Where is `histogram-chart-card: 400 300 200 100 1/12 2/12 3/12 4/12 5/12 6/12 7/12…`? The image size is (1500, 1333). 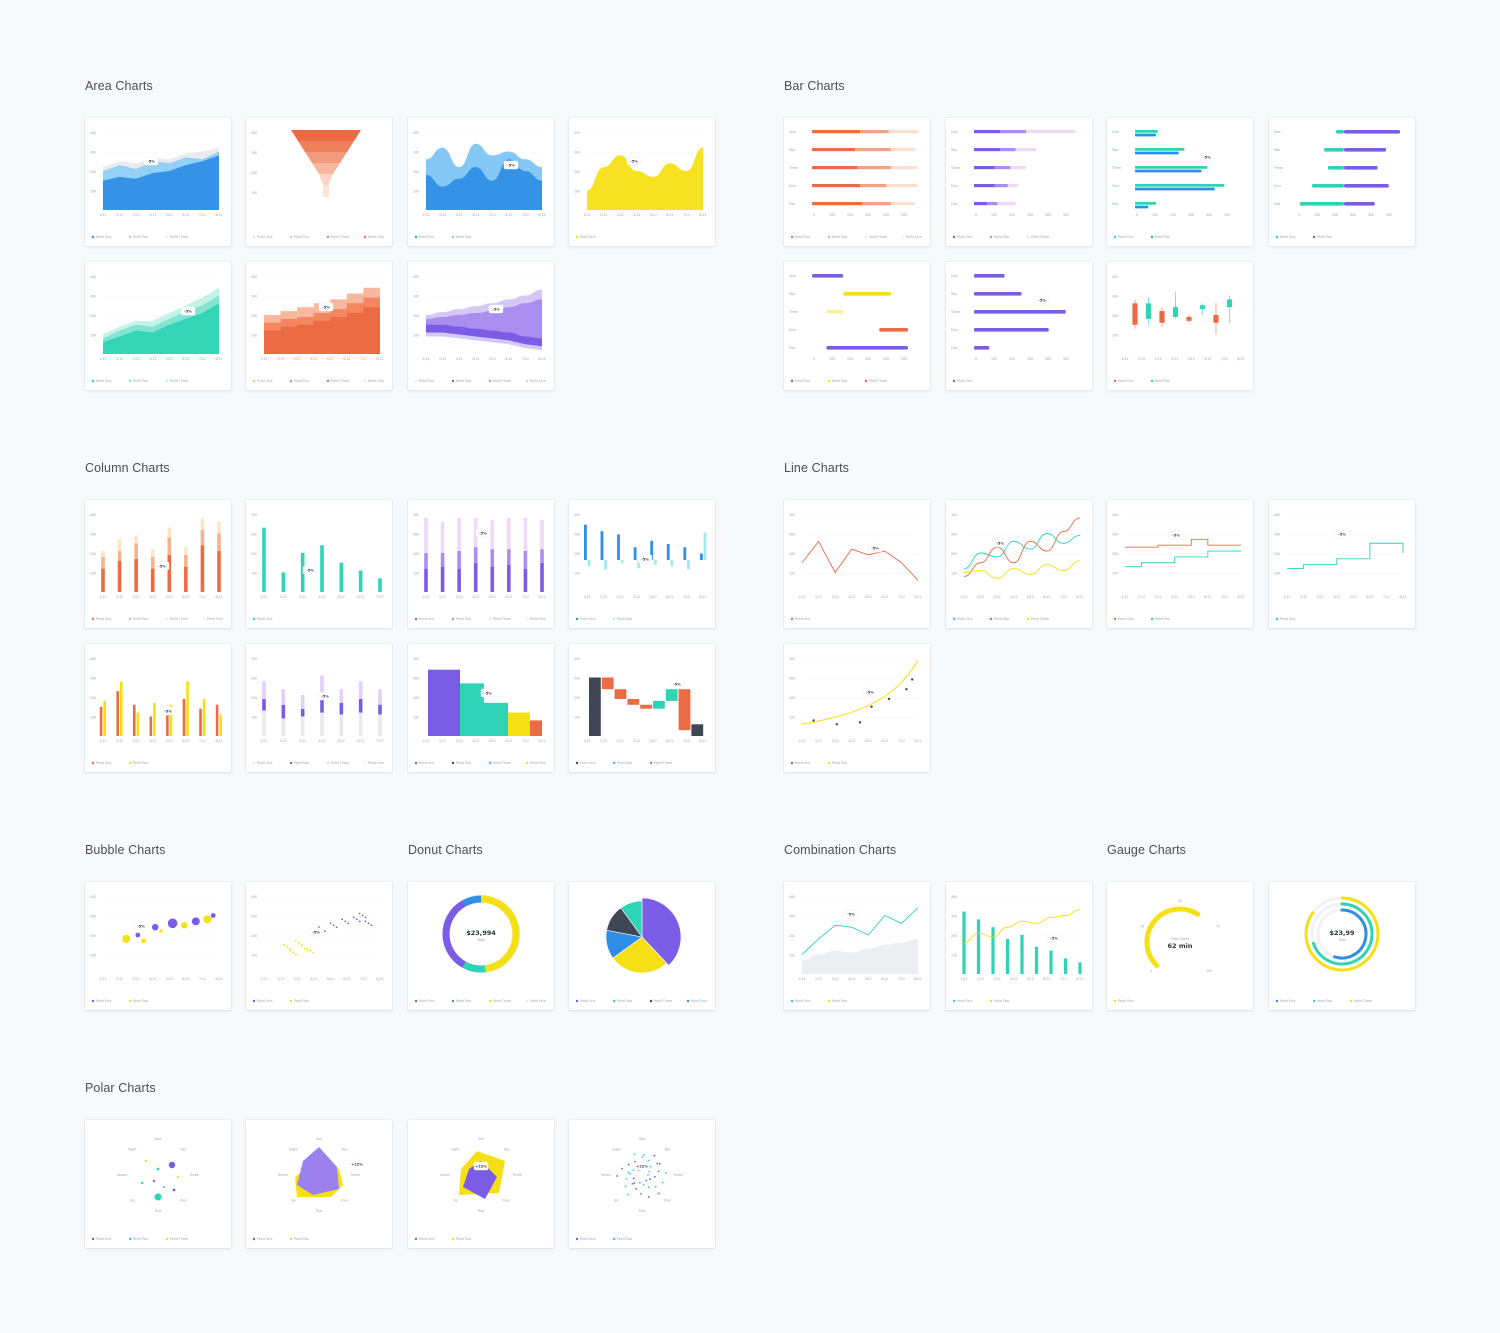
histogram-chart-card: 400 300 200 100 1/12 2/12 3/12 4/12 5/12 6/12 7/12… is located at coordinates (481, 708).